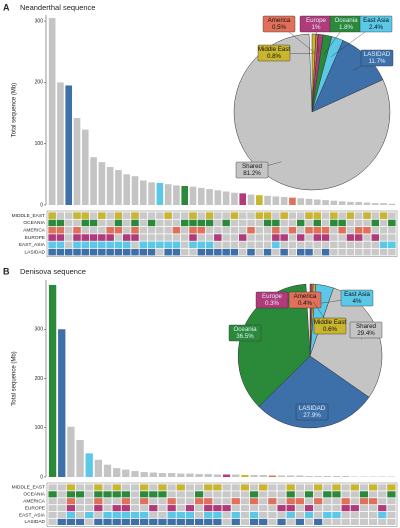 Image resolution: width=400 pixels, height=528 pixels. I want to click on slice-value: 0.5%, so click(279, 27).